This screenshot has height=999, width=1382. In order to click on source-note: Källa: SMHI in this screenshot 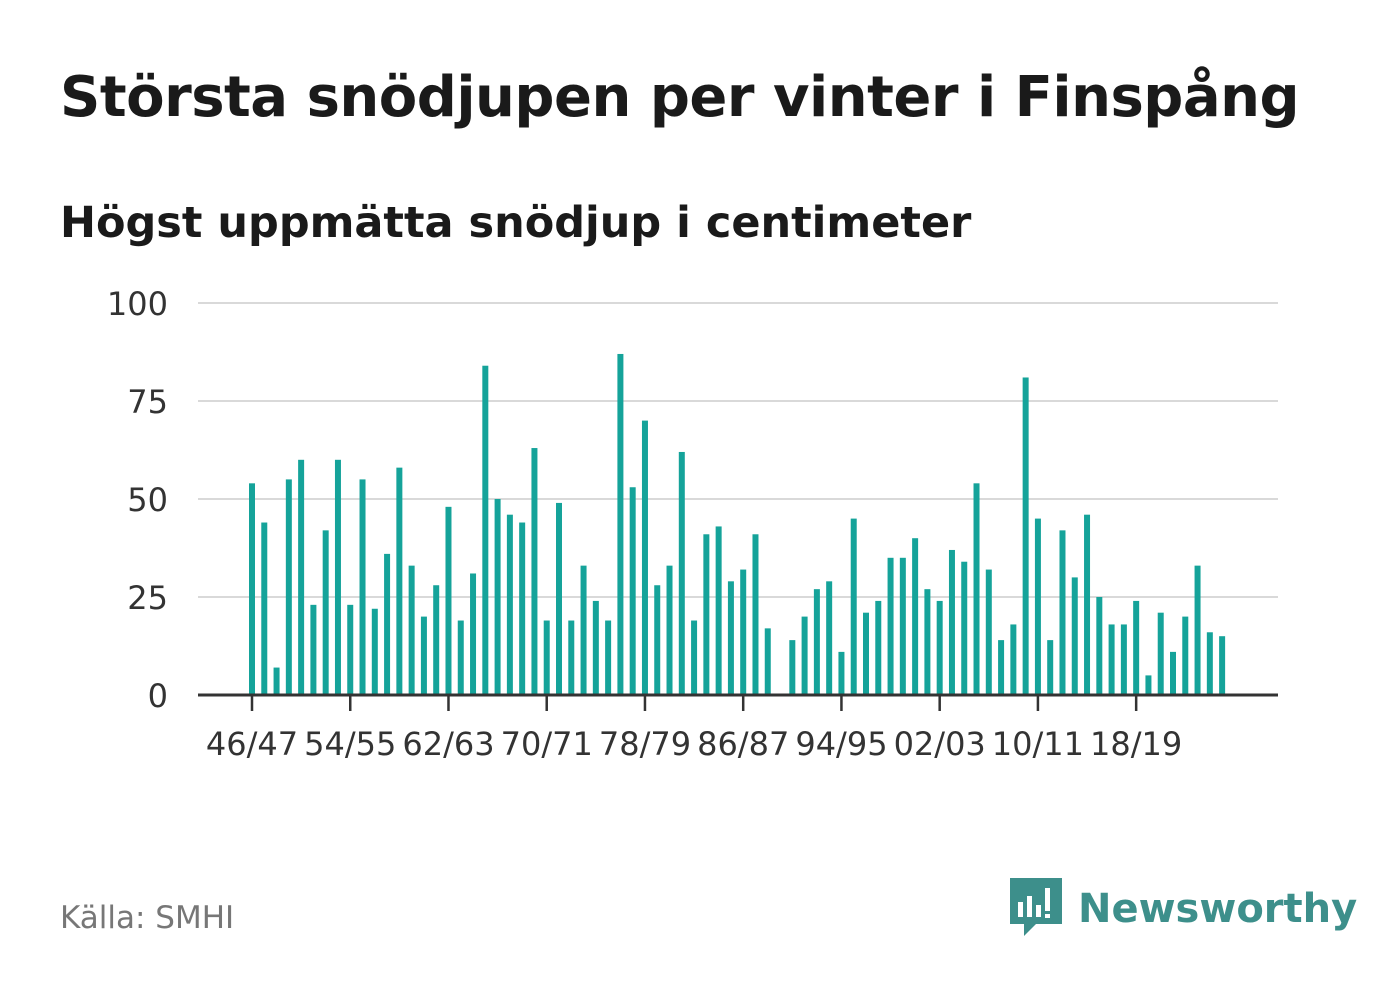, I will do `click(147, 918)`.